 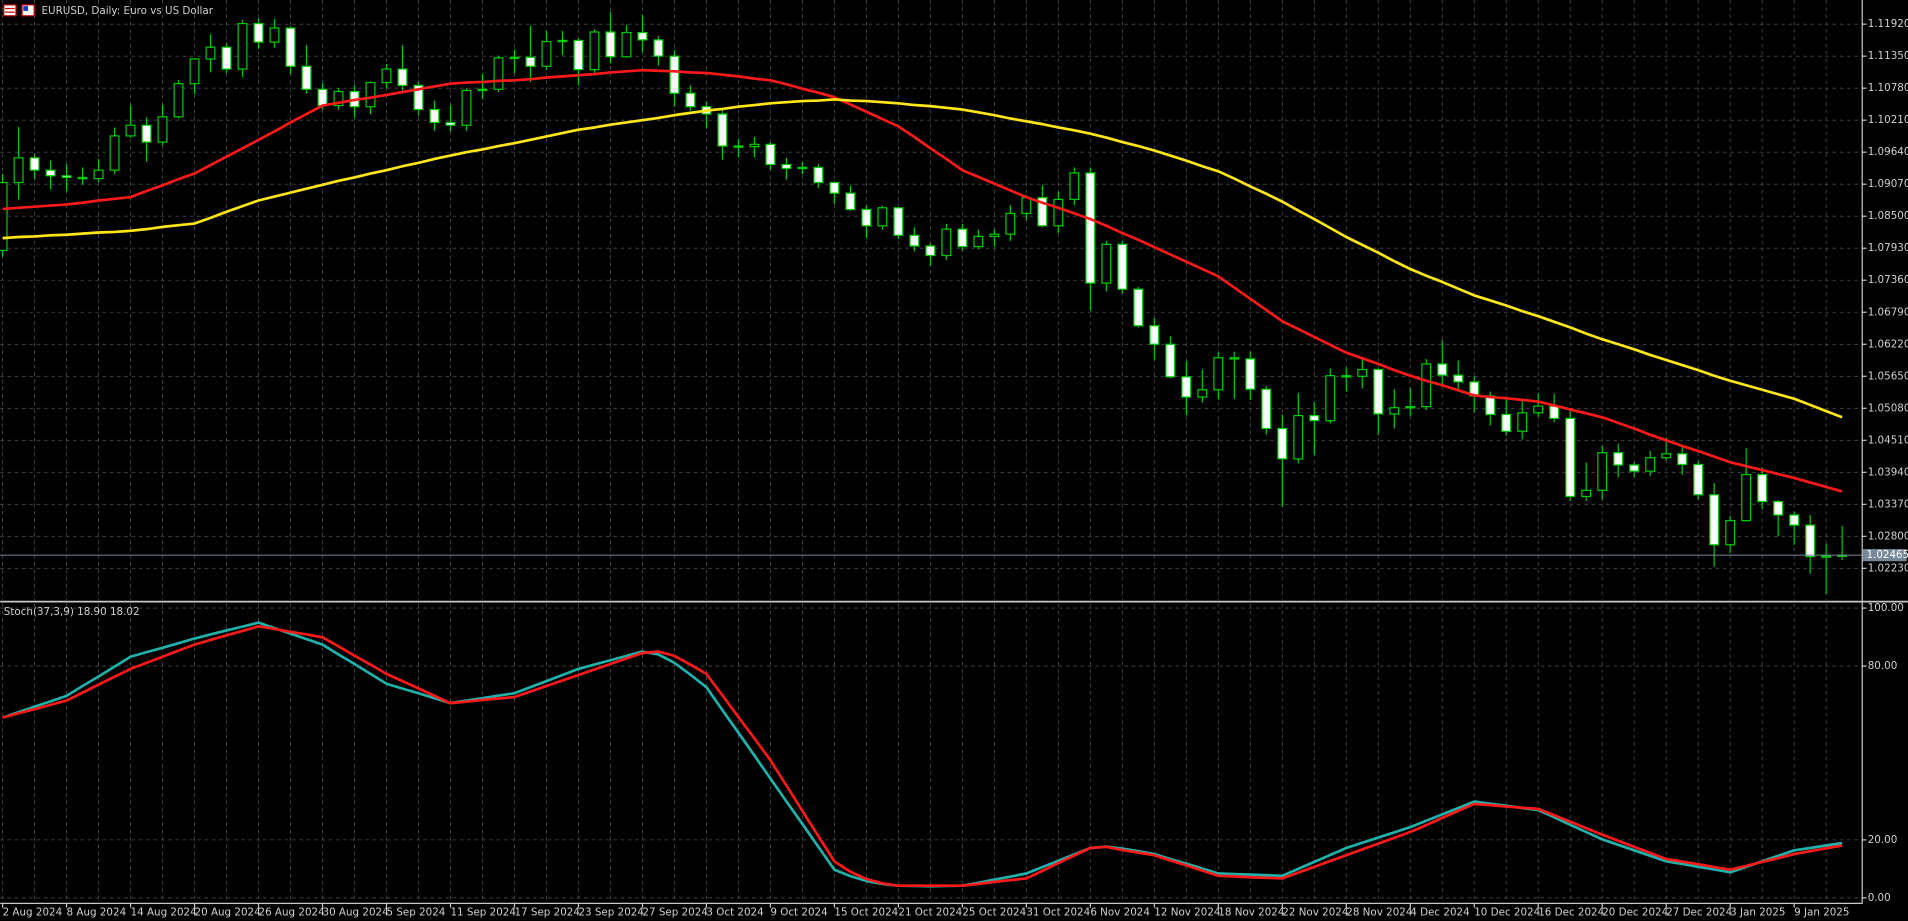 What do you see at coordinates (97, 912) in the screenshot?
I see `x-tick-label: 8 Aug 2024` at bounding box center [97, 912].